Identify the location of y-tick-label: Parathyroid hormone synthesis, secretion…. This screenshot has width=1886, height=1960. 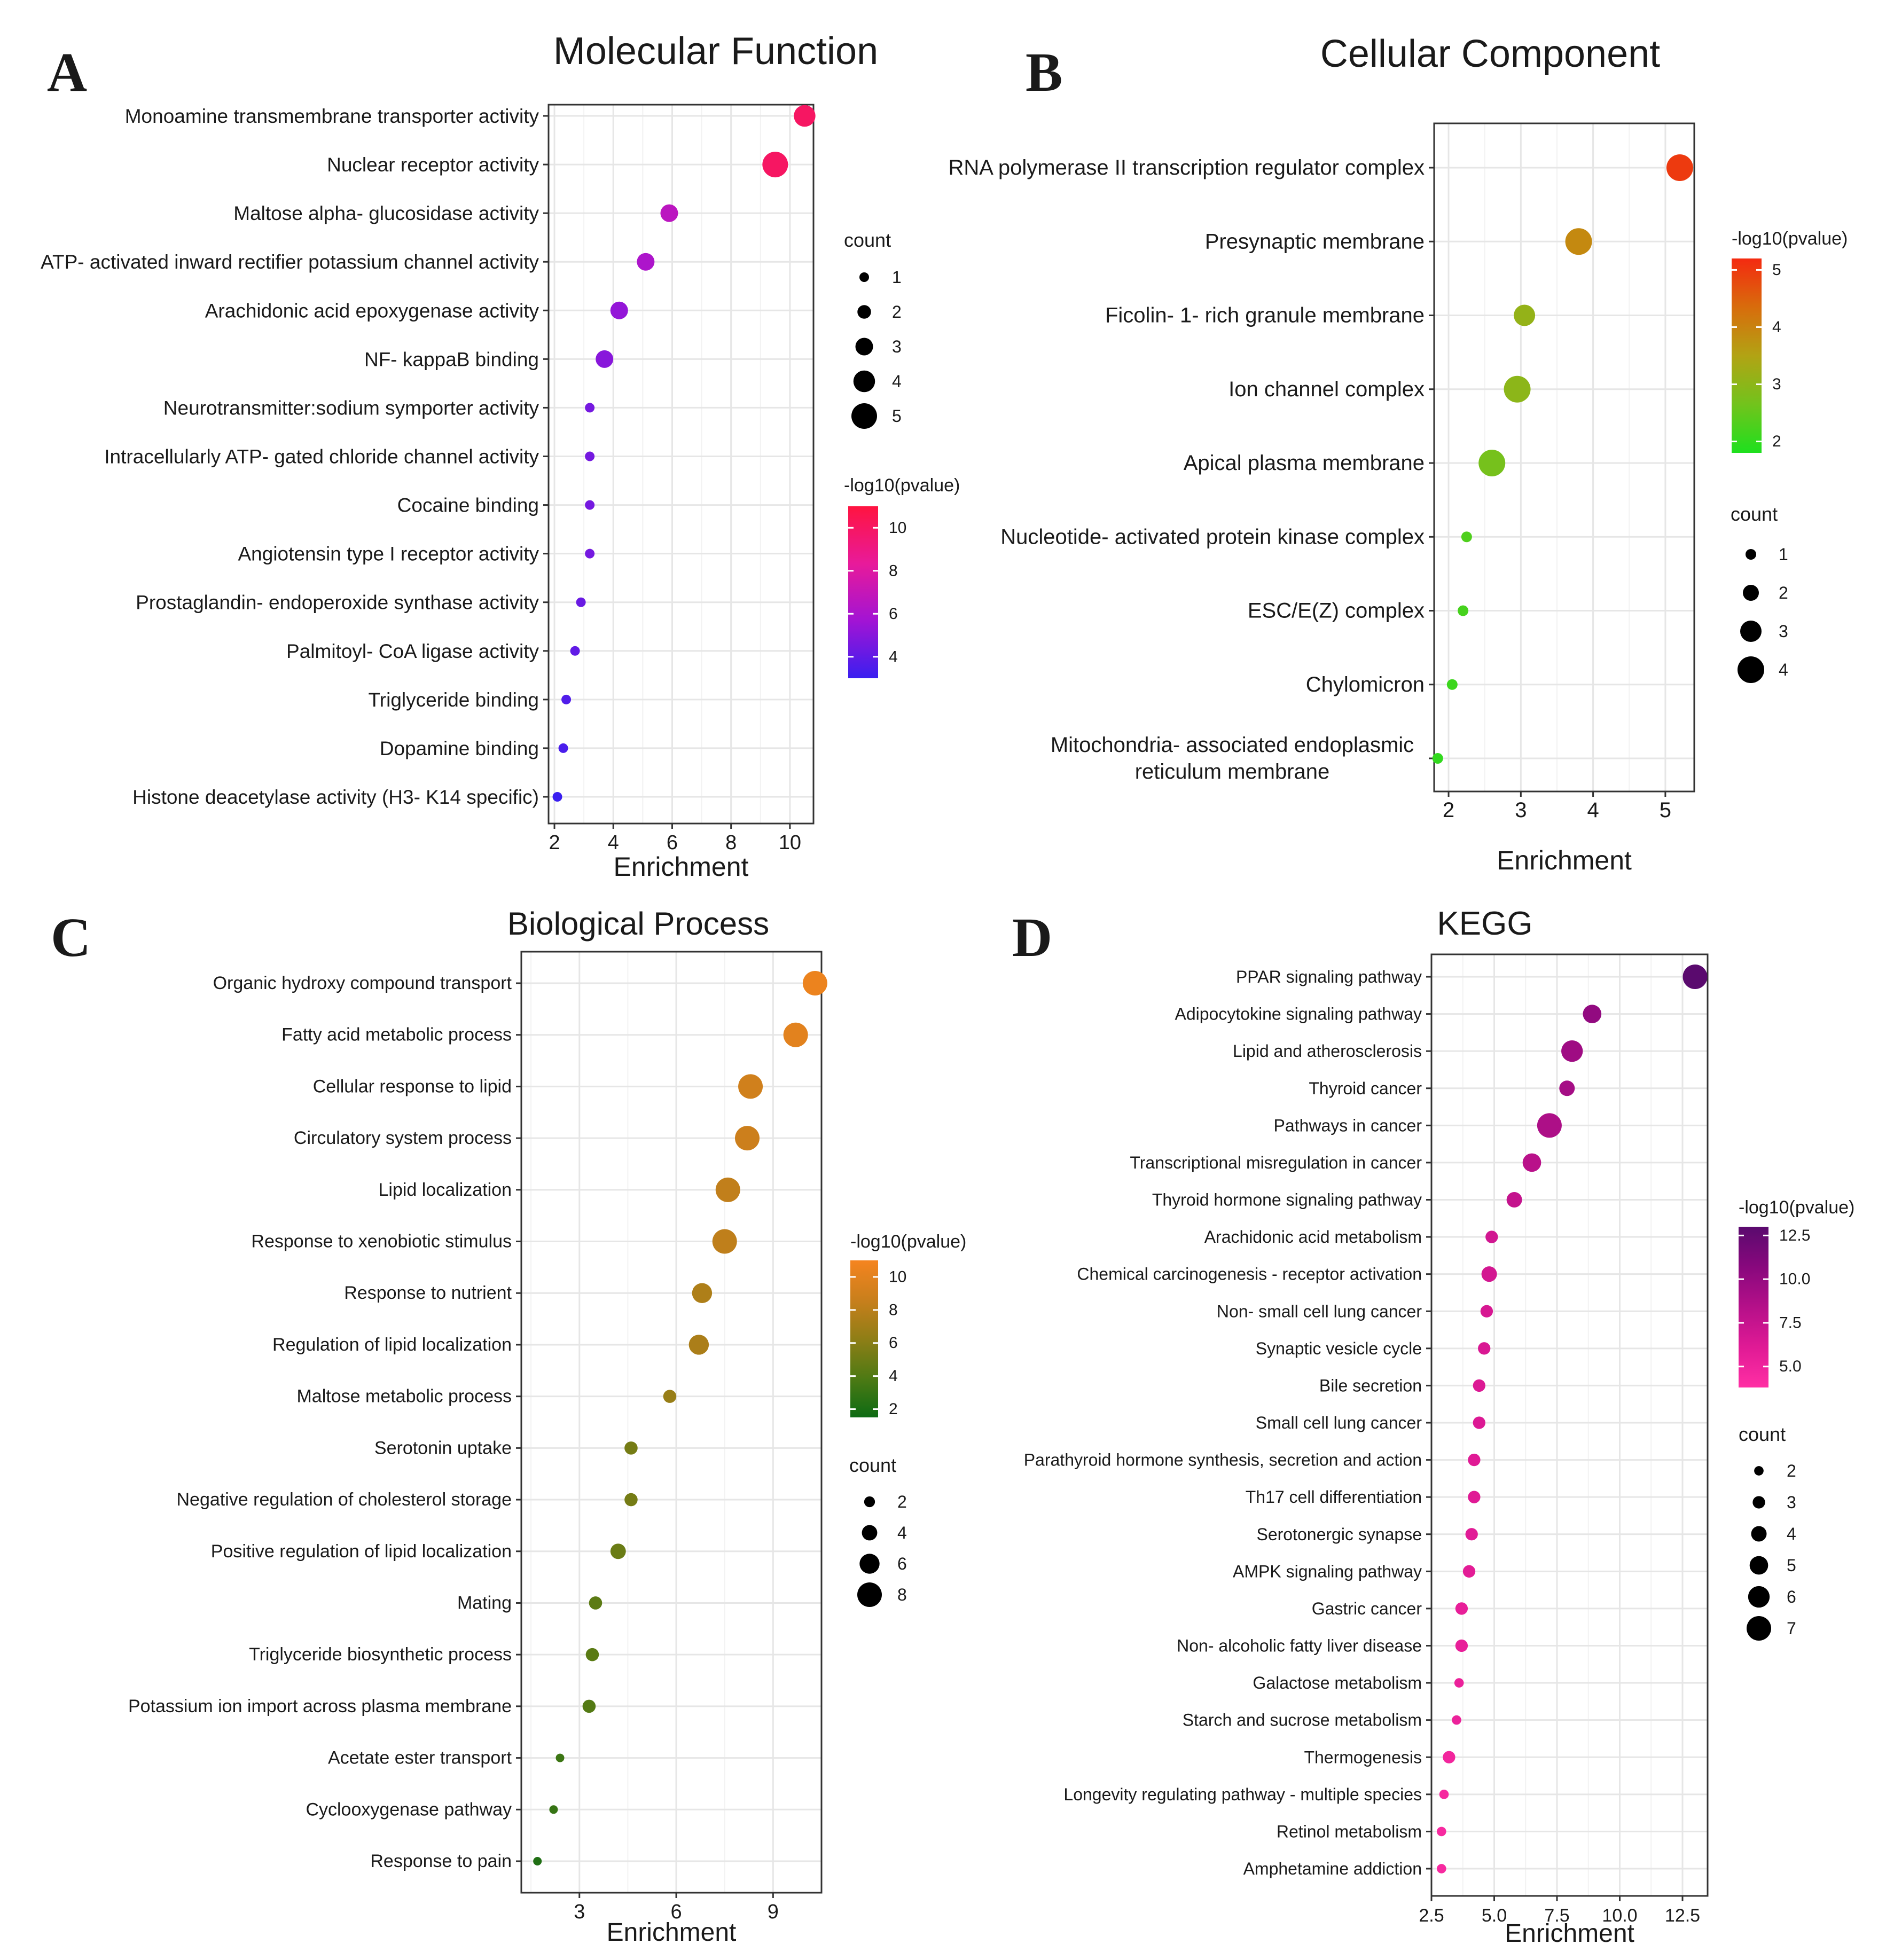
(1223, 1460).